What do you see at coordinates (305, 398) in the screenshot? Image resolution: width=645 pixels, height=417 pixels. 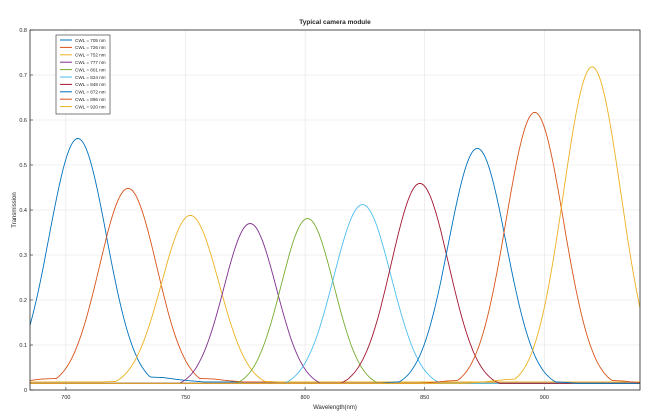 I see `x-tick-label: 800` at bounding box center [305, 398].